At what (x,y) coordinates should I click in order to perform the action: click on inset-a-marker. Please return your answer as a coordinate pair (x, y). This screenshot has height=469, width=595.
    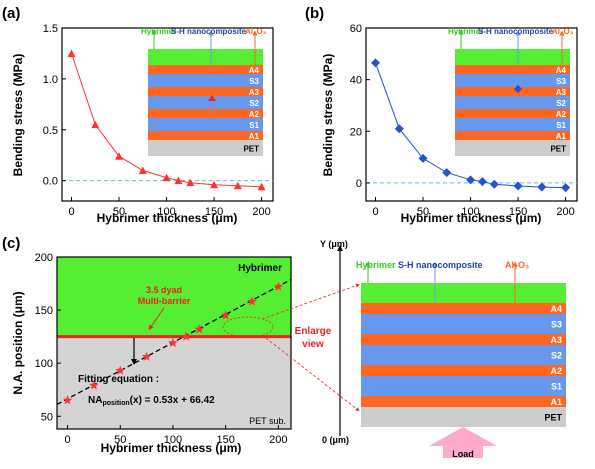
    Looking at the image, I should click on (212, 98).